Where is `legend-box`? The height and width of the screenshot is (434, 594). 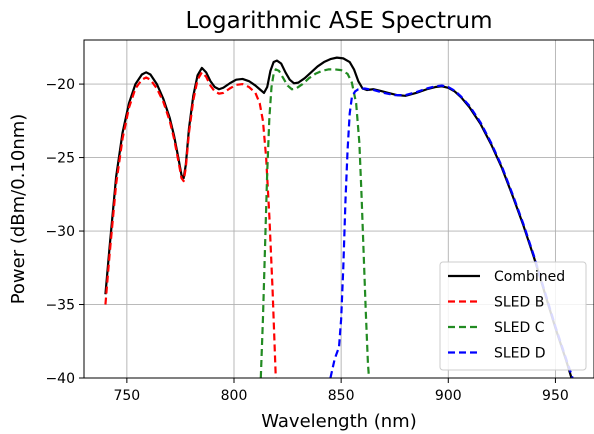 legend-box is located at coordinates (513, 316).